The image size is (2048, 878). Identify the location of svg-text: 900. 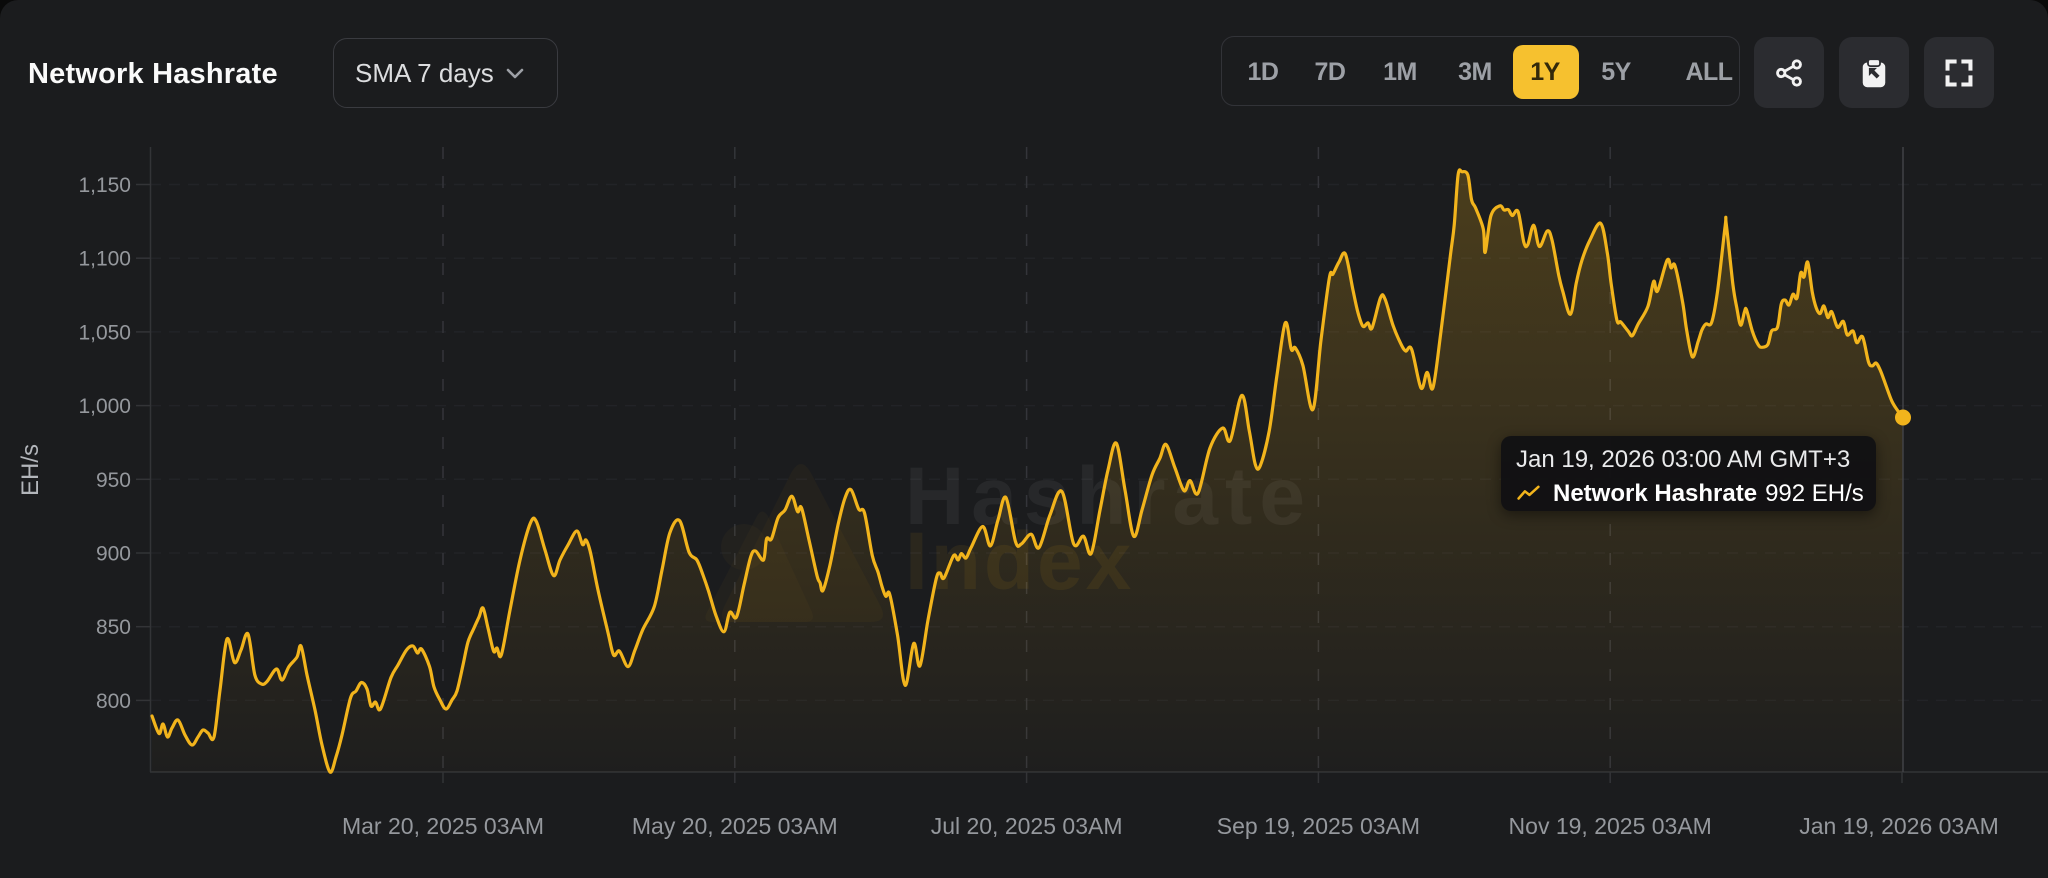
(113, 554).